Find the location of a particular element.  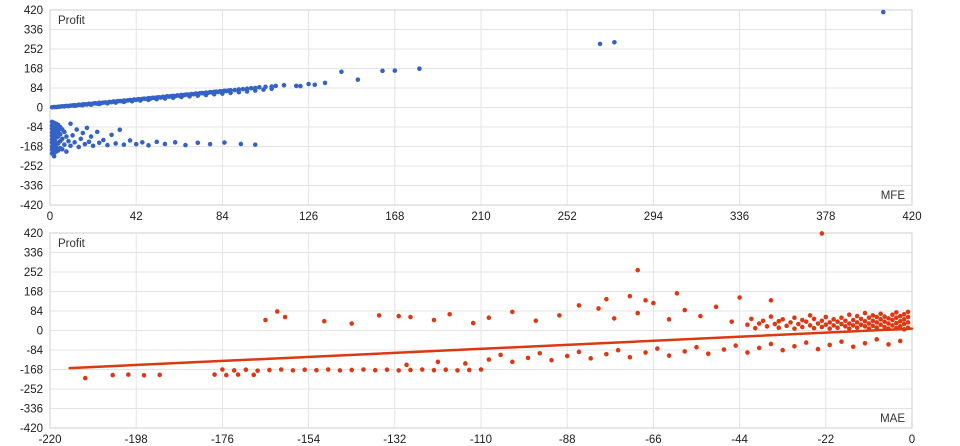

y-tick-label: 168 is located at coordinates (33, 70).